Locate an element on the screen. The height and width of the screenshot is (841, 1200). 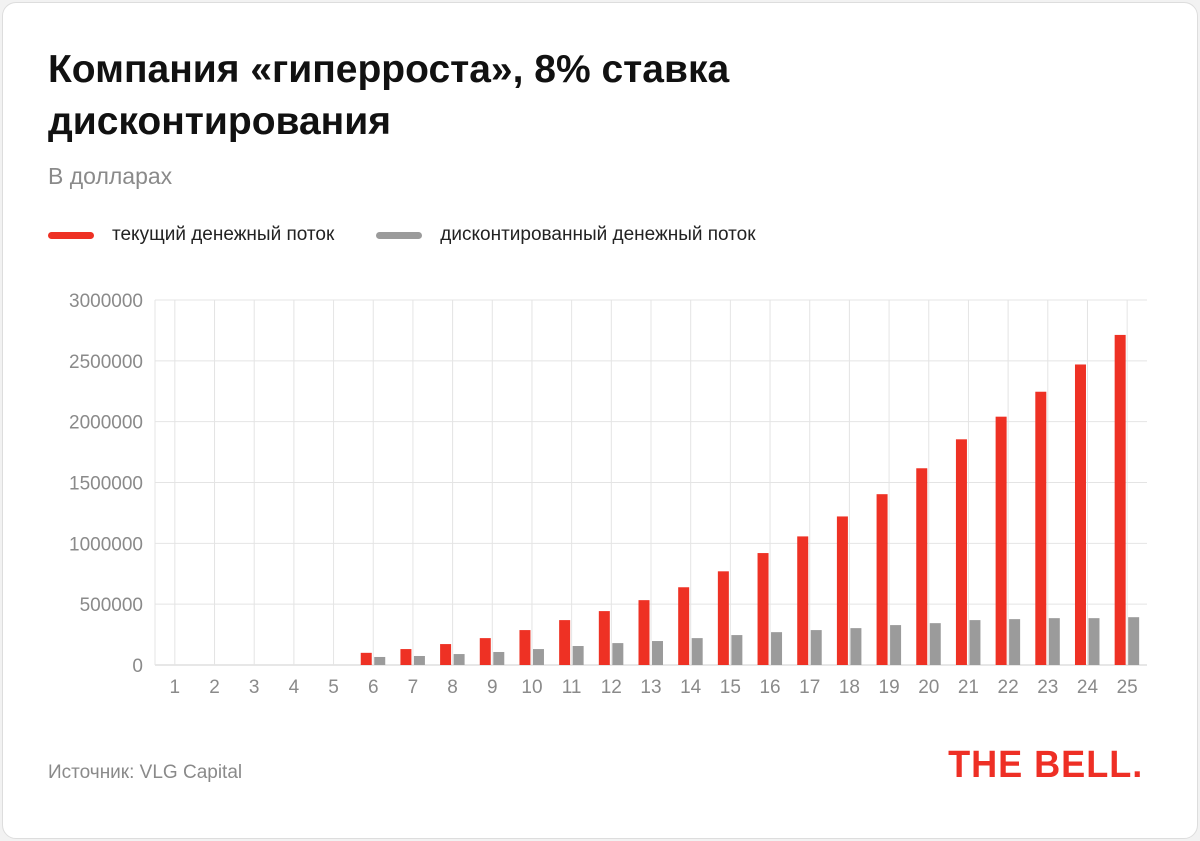
y-tick-label: 2500000 is located at coordinates (106, 362).